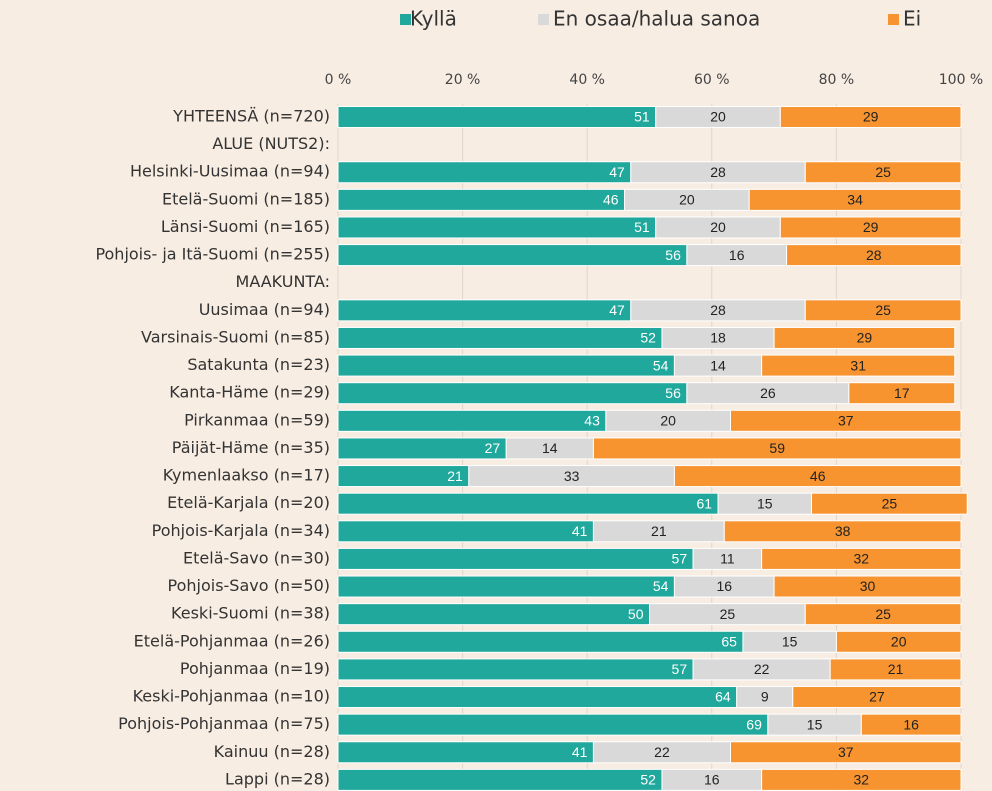 This screenshot has height=791, width=992. Describe the element at coordinates (765, 697) in the screenshot. I see `value-label: 9` at that location.